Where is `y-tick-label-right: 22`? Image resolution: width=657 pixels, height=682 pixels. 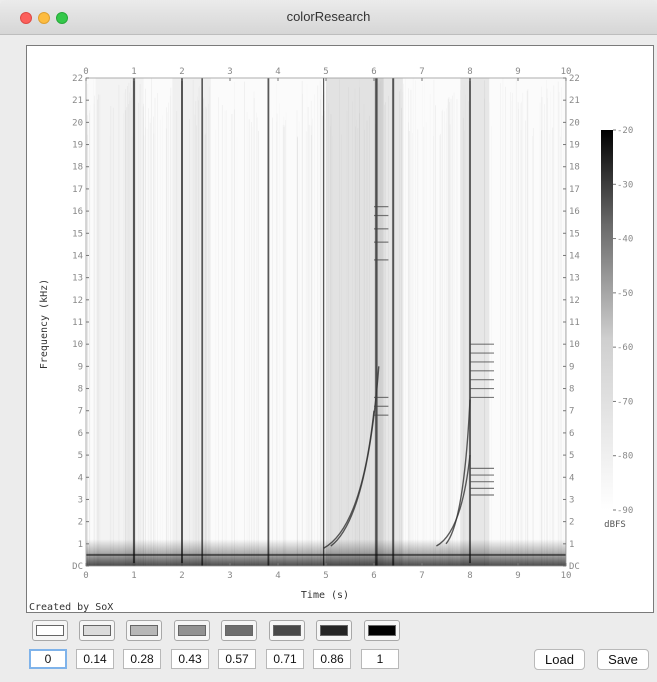 y-tick-label-right: 22 is located at coordinates (574, 79).